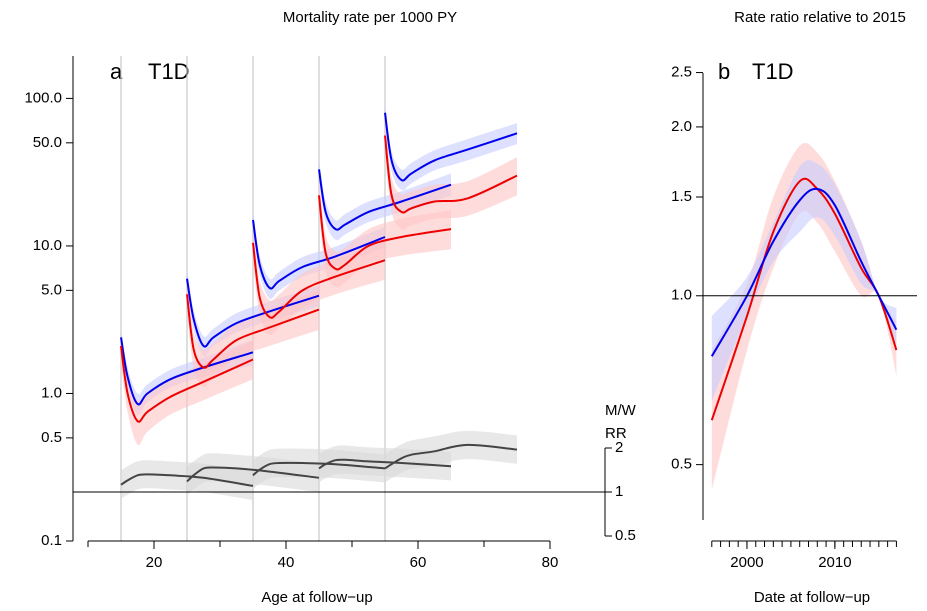 This screenshot has width=927, height=611. Describe the element at coordinates (286, 562) in the screenshot. I see `x-tick-label: 40` at that location.